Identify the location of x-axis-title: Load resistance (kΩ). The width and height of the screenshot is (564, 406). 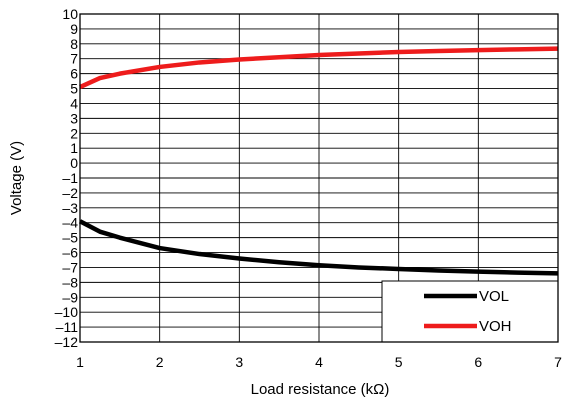
(320, 389).